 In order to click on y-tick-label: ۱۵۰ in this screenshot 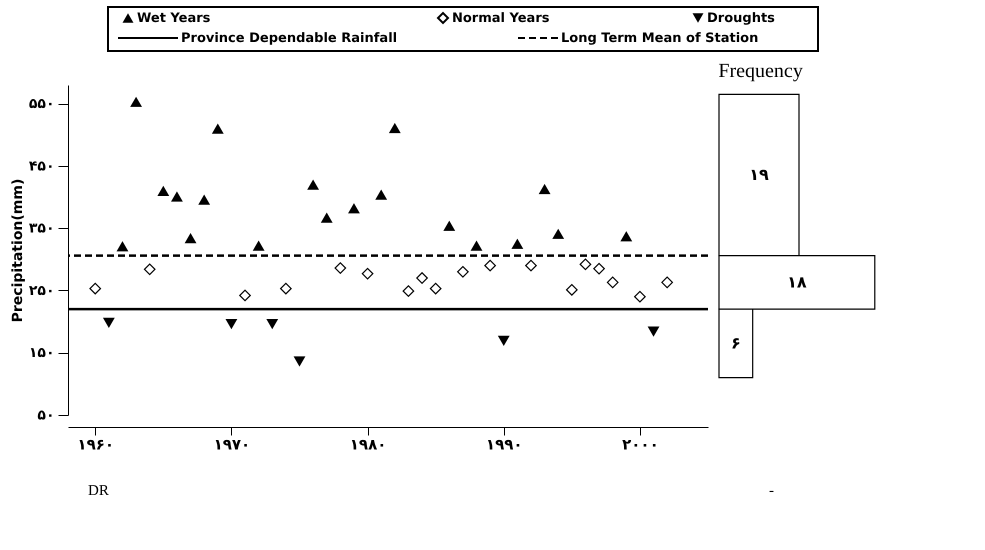, I will do `click(41, 353)`.